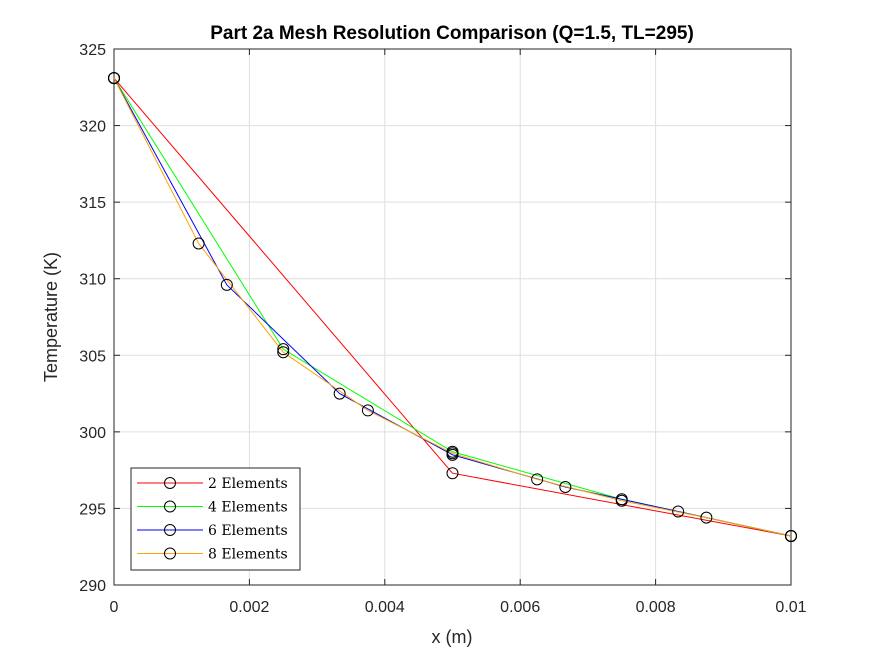 This screenshot has width=875, height=656. I want to click on x-tick-label: 0.006, so click(520, 607).